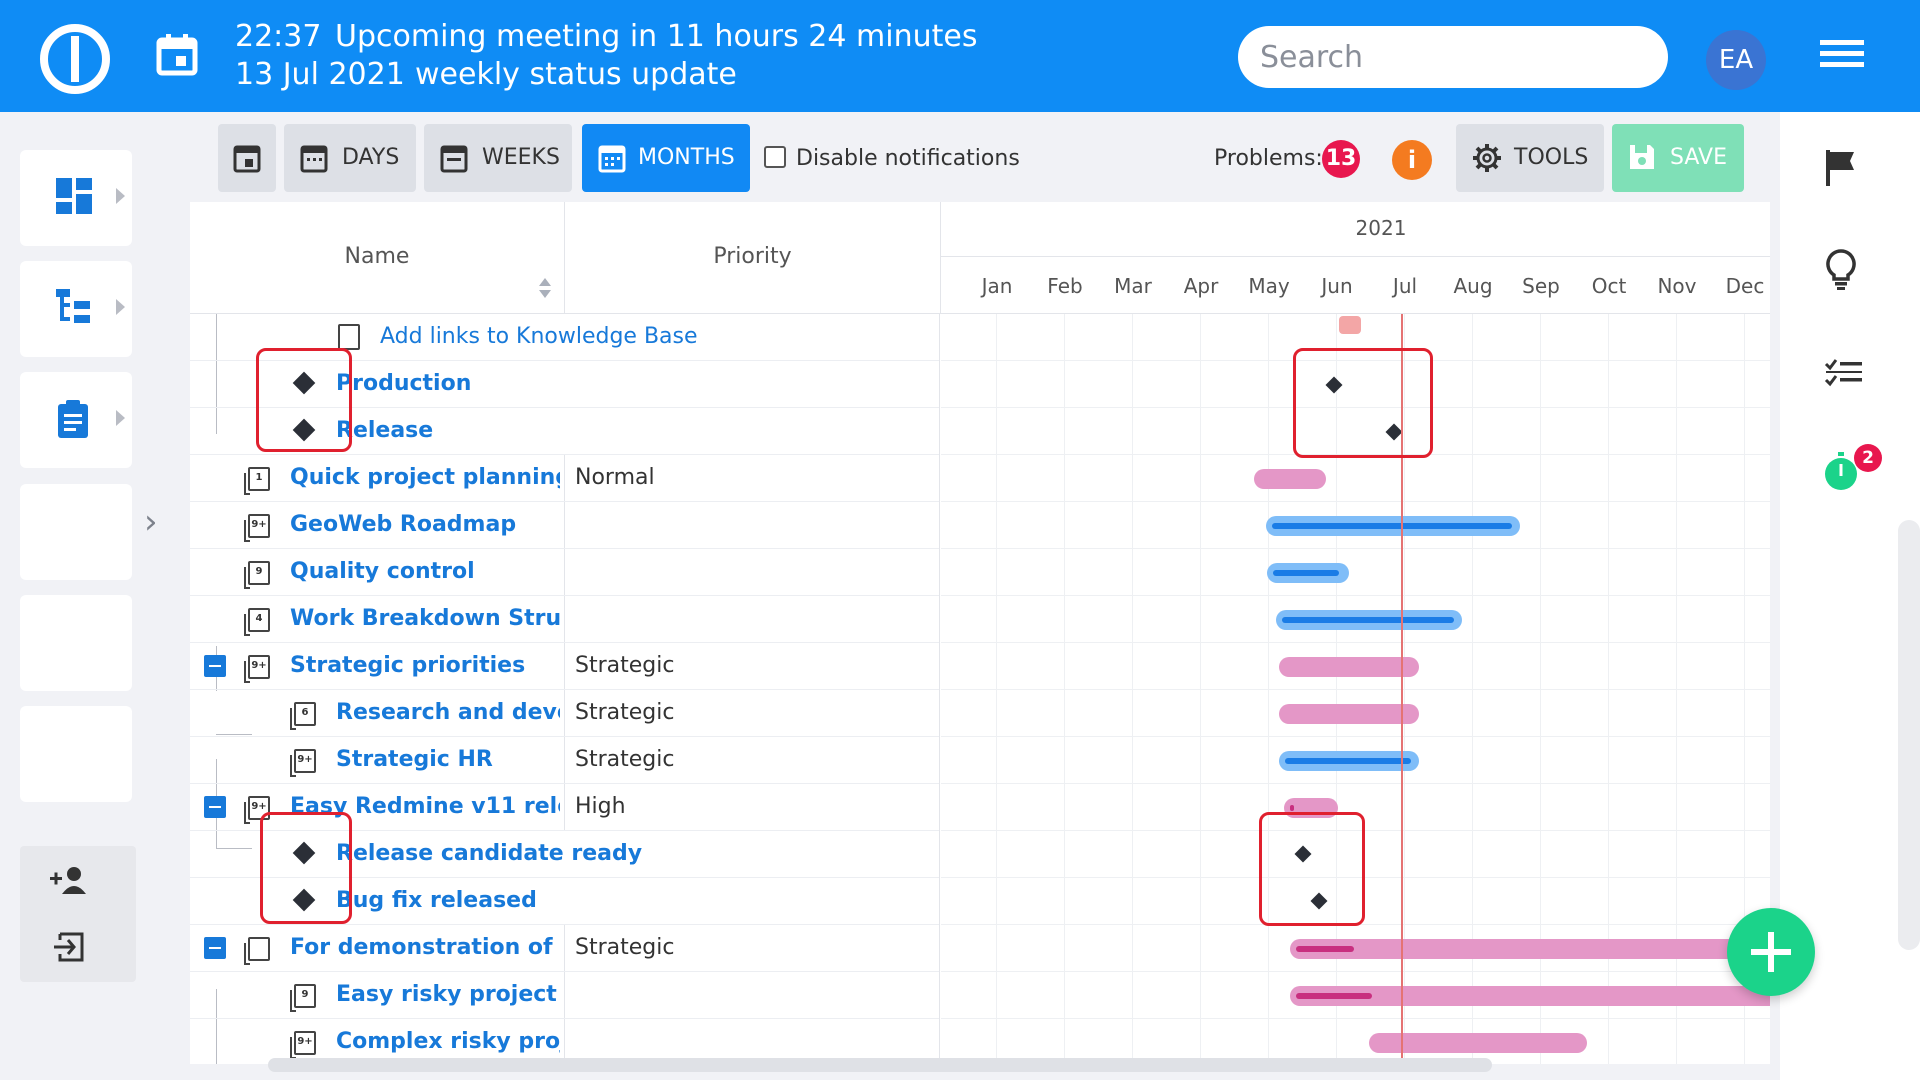 This screenshot has width=1920, height=1080. Describe the element at coordinates (303, 716) in the screenshot. I see `project-icon: 6` at that location.